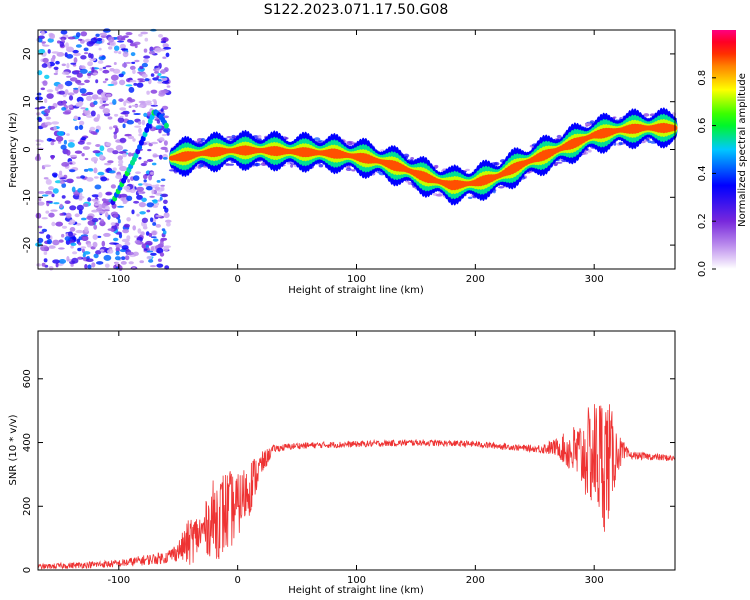 Image resolution: width=750 pixels, height=600 pixels. What do you see at coordinates (13, 150) in the screenshot?
I see `spectrogram-y-axis-label: Frequency (Hz)` at bounding box center [13, 150].